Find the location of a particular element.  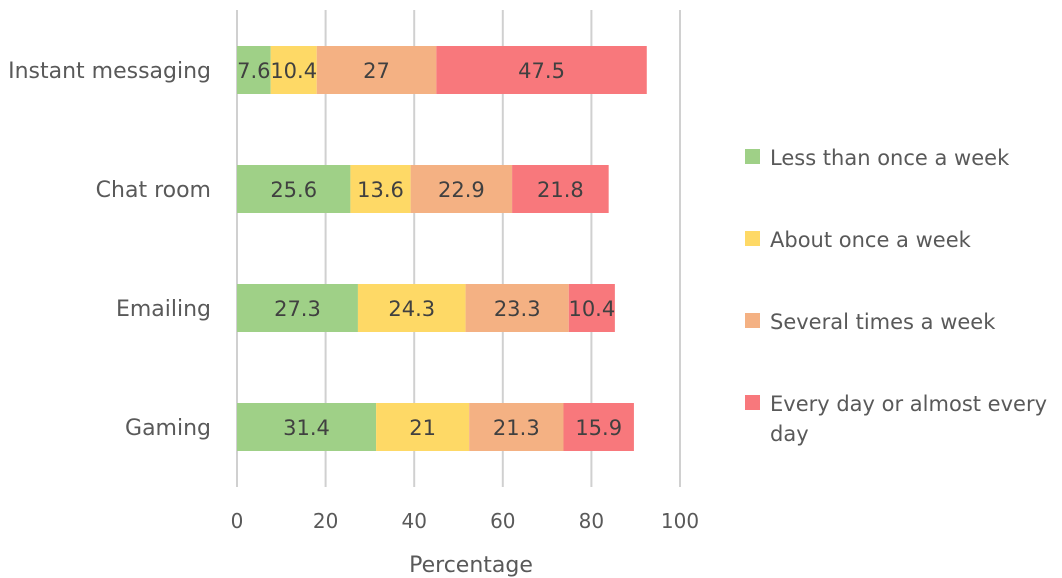

category-label: Gaming is located at coordinates (168, 428).